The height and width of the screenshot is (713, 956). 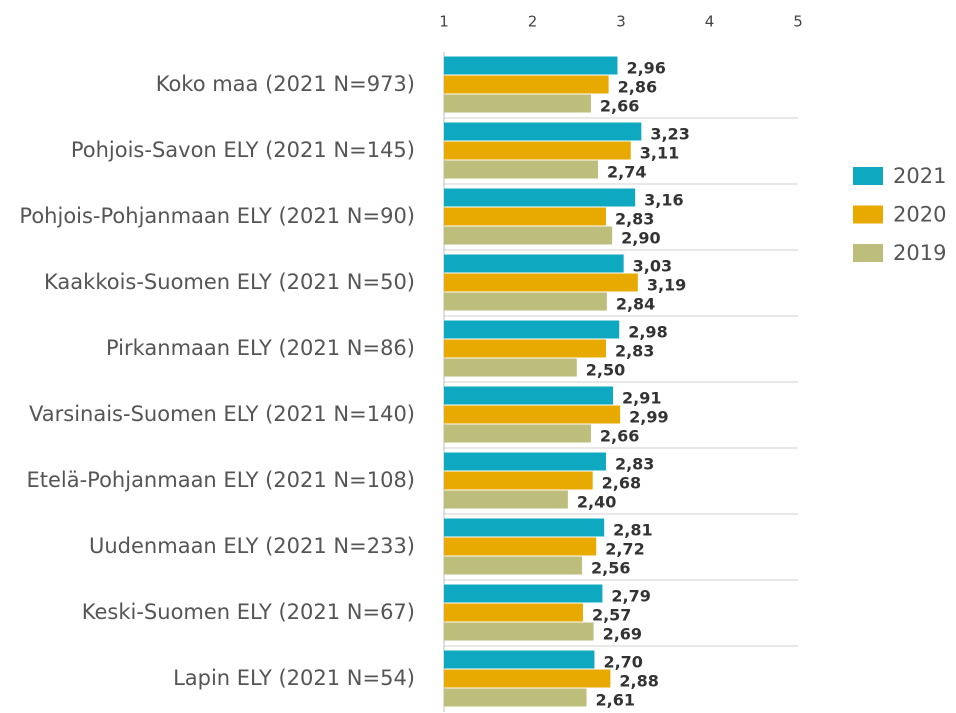 What do you see at coordinates (648, 417) in the screenshot?
I see `value-label: 2,99` at bounding box center [648, 417].